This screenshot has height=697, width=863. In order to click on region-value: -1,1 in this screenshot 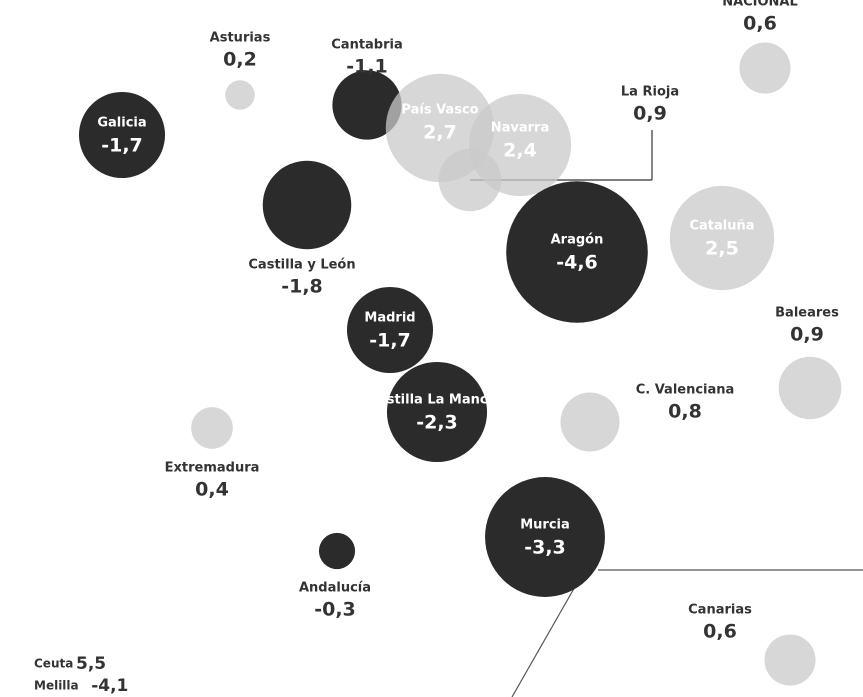, I will do `click(367, 67)`.